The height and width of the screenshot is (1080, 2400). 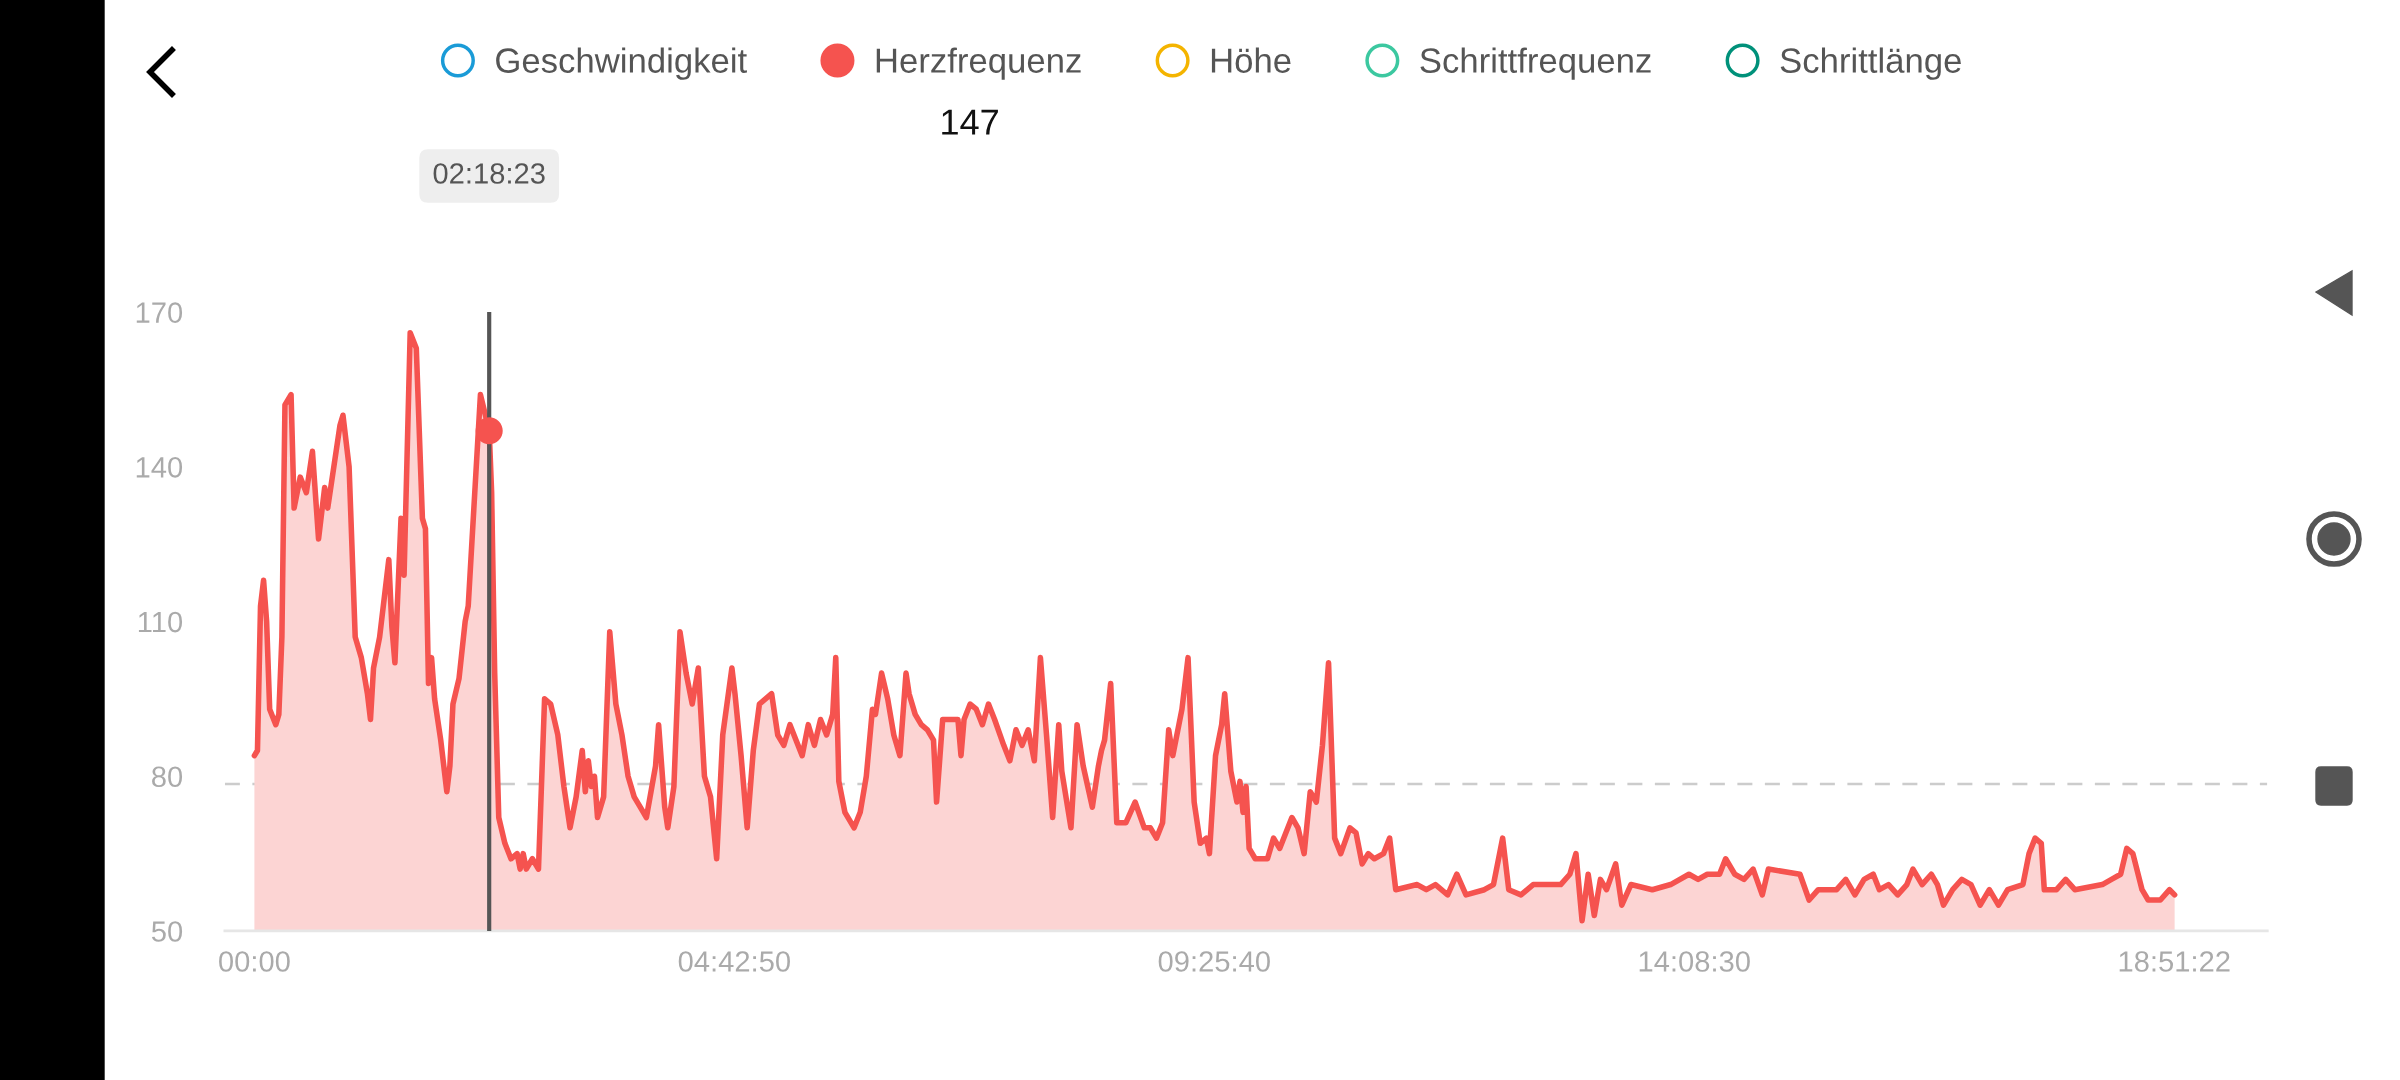 What do you see at coordinates (621, 63) in the screenshot?
I see `legend-label: Geschwindigkeit` at bounding box center [621, 63].